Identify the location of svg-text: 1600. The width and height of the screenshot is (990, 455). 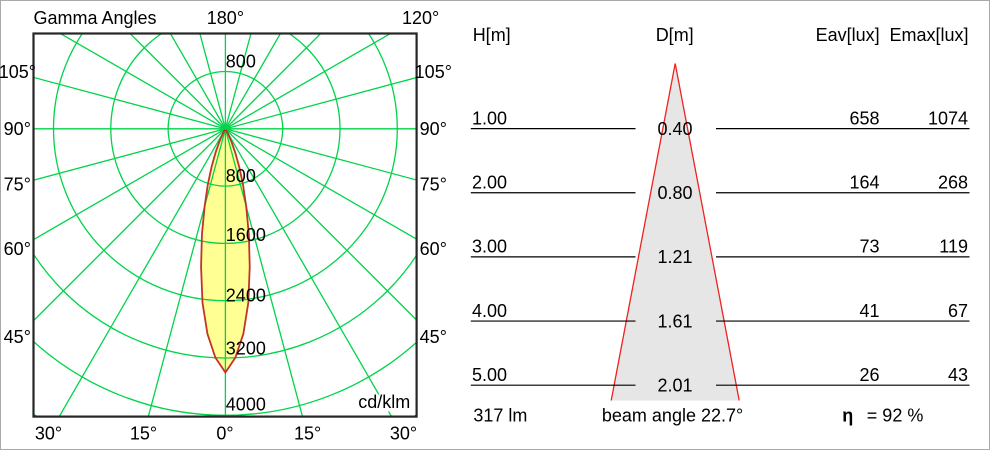
(246, 235).